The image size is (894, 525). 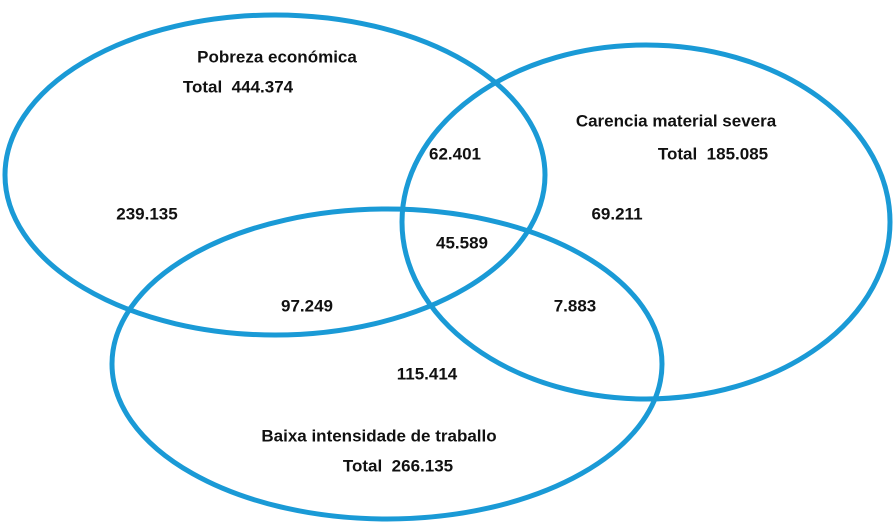 I want to click on set-label: Carencia material severa, so click(x=676, y=120).